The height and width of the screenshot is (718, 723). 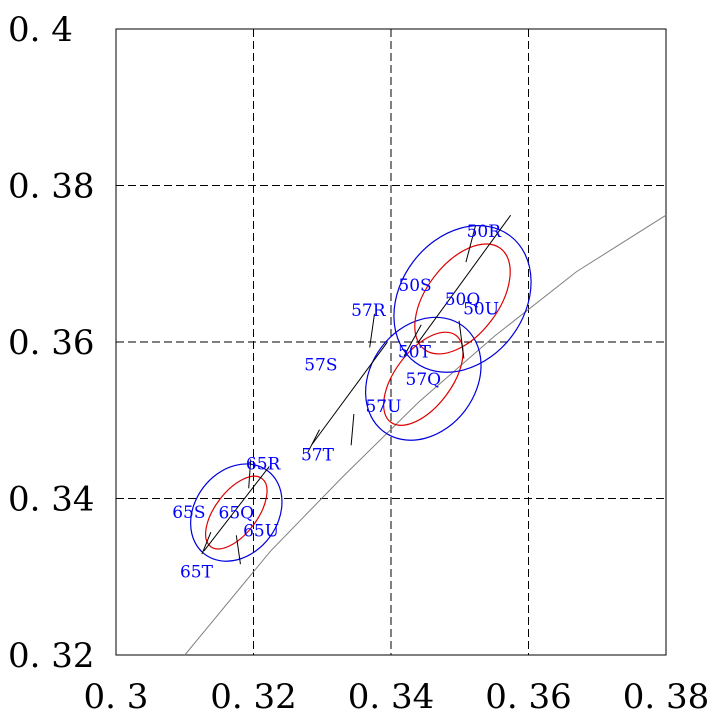 I want to click on y-tick-label: 0. 38, so click(x=51, y=187).